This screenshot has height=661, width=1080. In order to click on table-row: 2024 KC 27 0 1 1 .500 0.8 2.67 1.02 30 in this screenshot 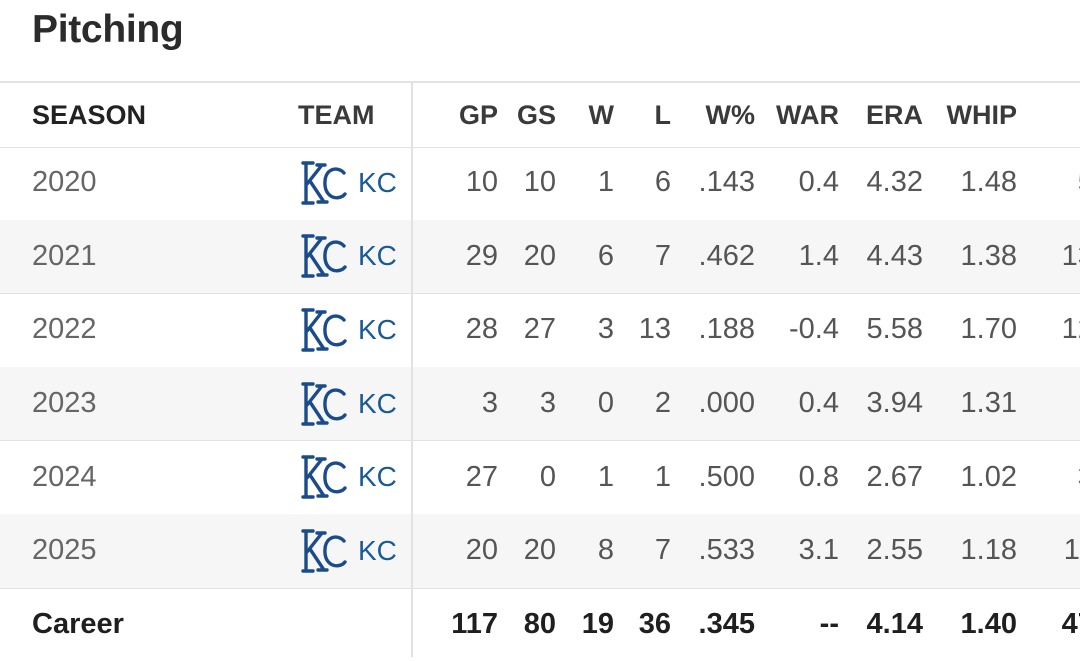, I will do `click(540, 477)`.